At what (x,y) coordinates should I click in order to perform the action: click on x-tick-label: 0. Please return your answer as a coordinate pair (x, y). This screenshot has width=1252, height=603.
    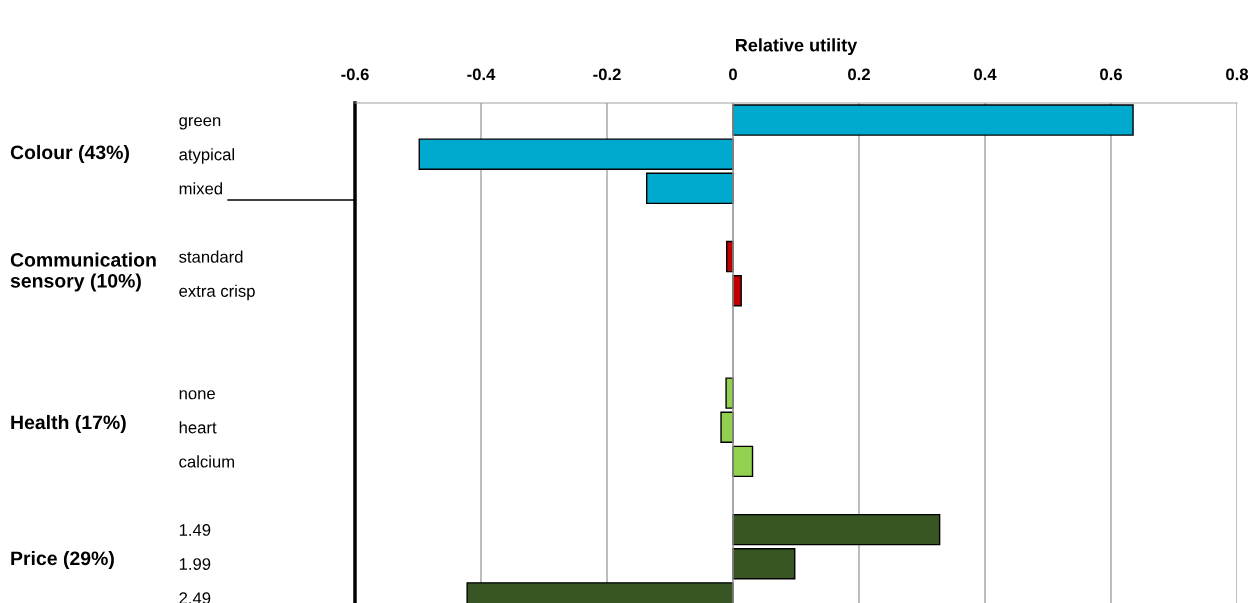
    Looking at the image, I should click on (733, 74).